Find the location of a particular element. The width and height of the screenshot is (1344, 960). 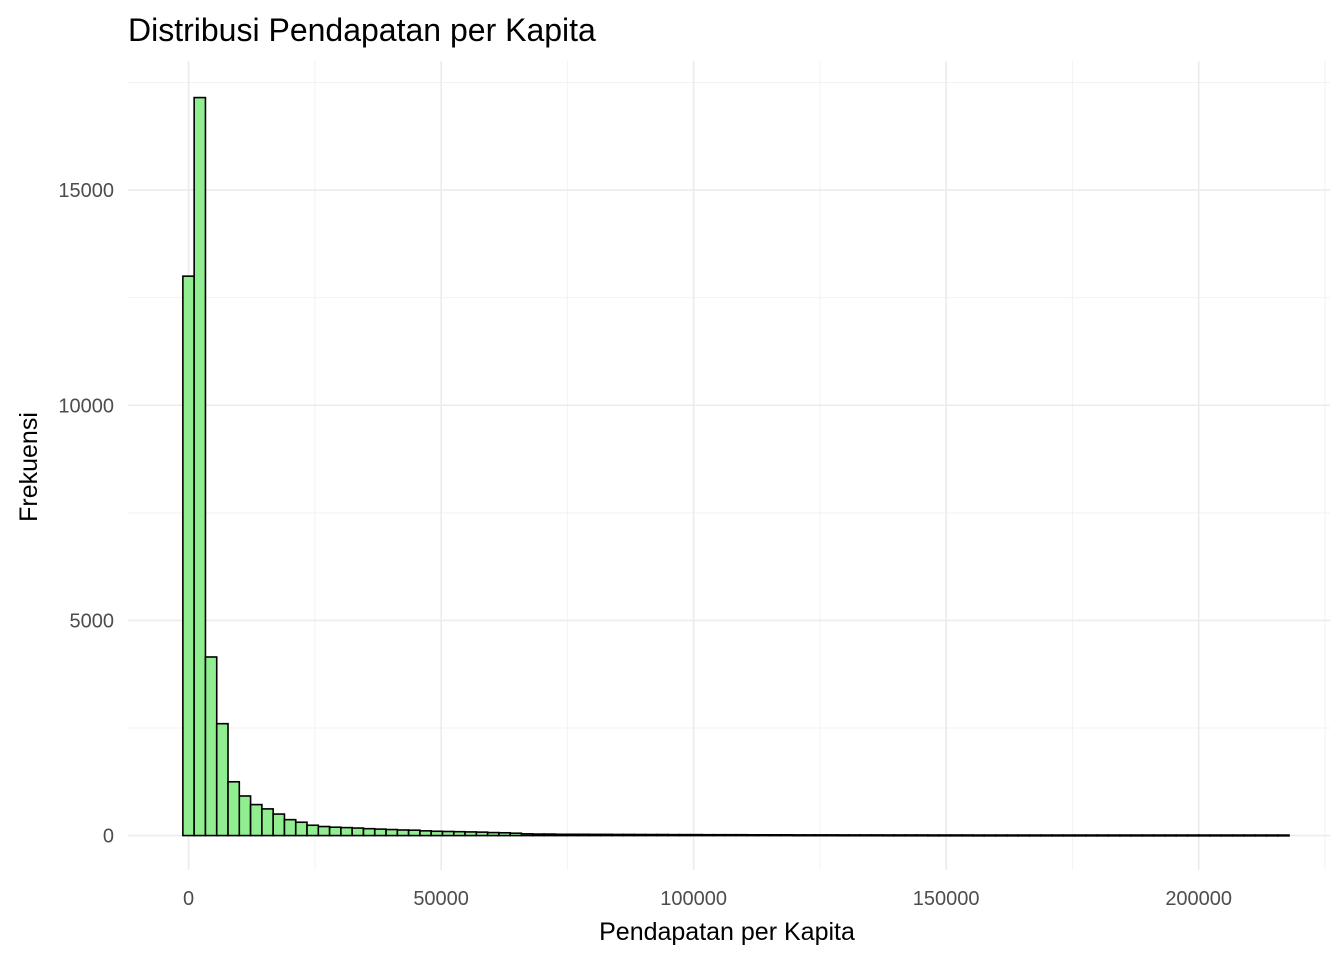

x-tick-label: 150000 is located at coordinates (946, 899).